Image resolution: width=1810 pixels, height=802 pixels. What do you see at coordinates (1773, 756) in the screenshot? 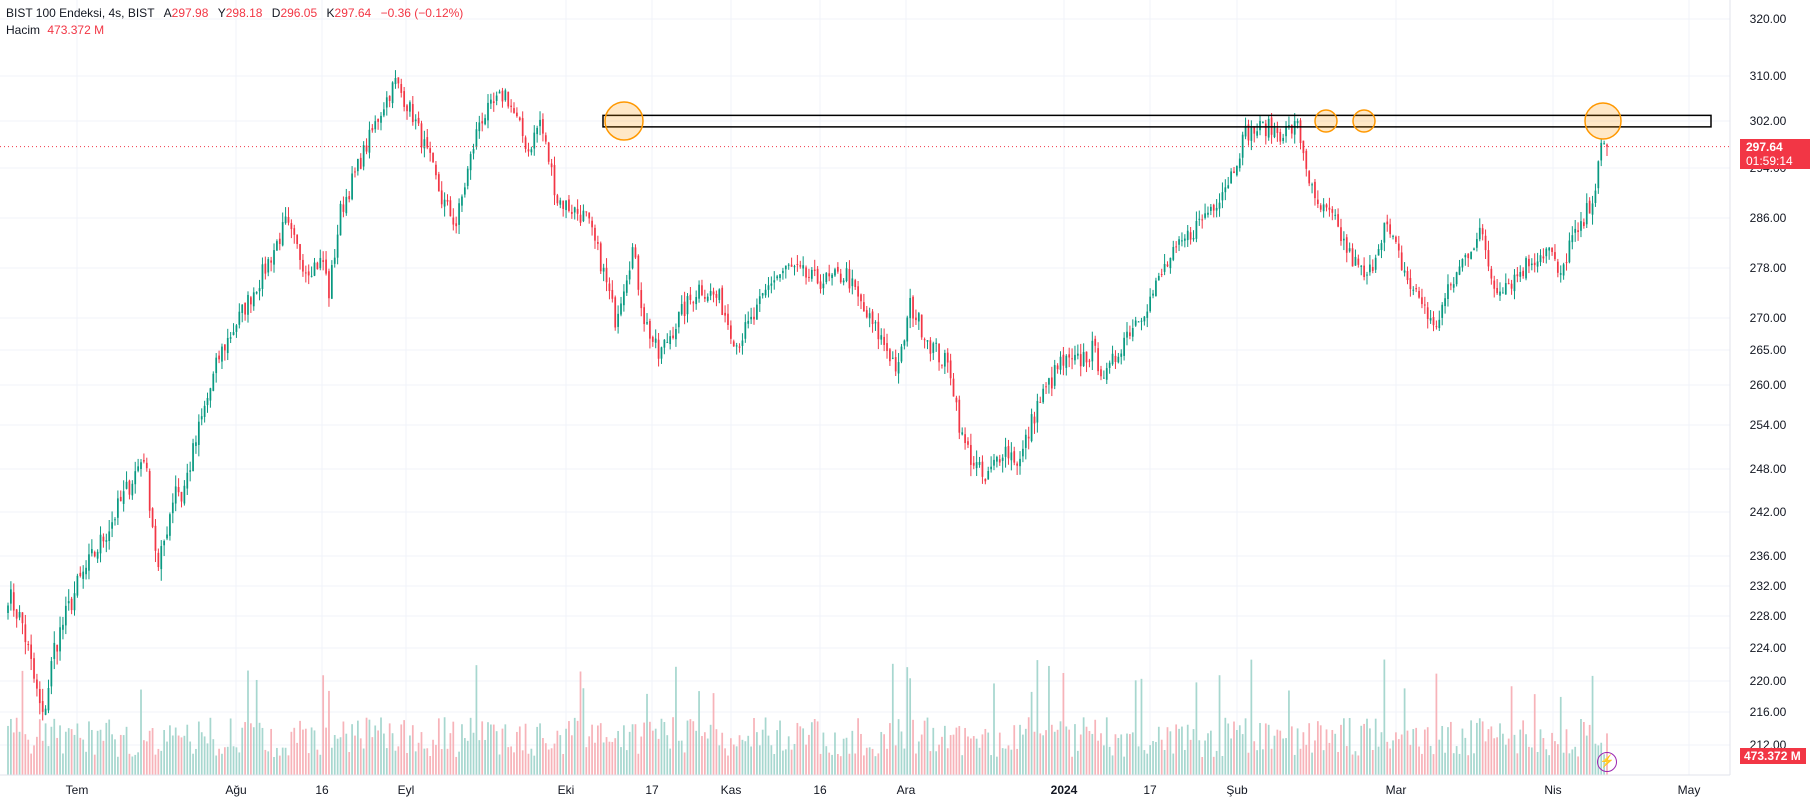
I see `last-volume-tag: 473.372 M` at bounding box center [1773, 756].